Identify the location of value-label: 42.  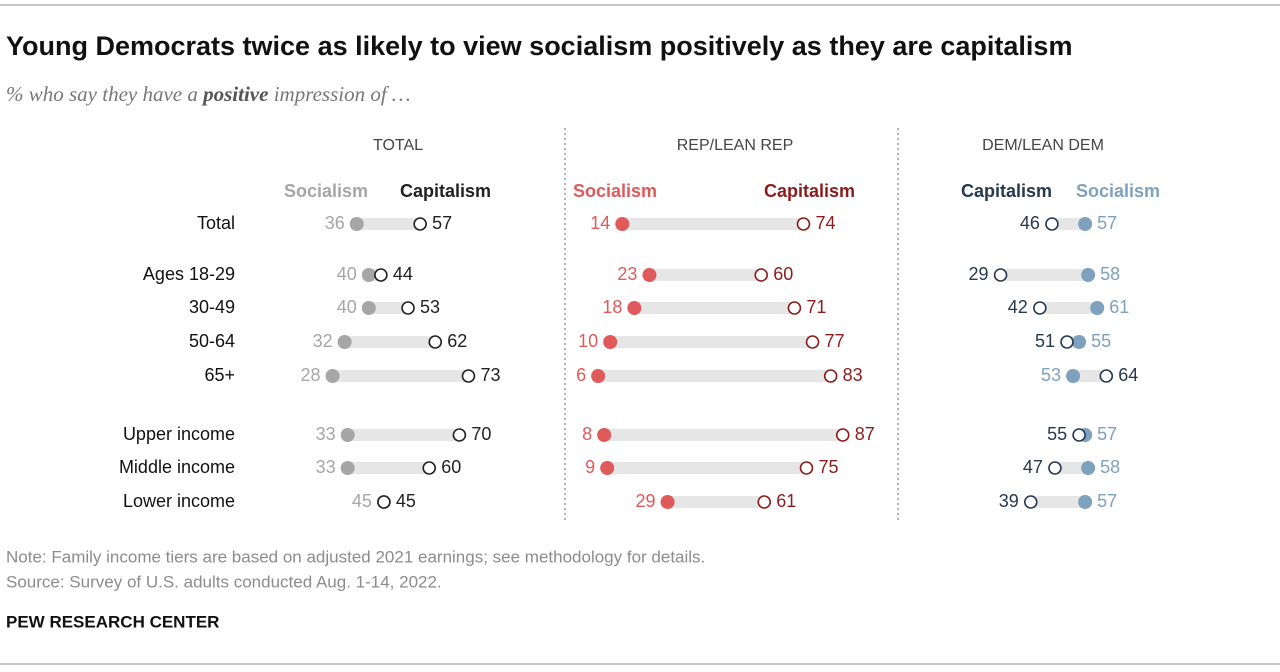
(1018, 307).